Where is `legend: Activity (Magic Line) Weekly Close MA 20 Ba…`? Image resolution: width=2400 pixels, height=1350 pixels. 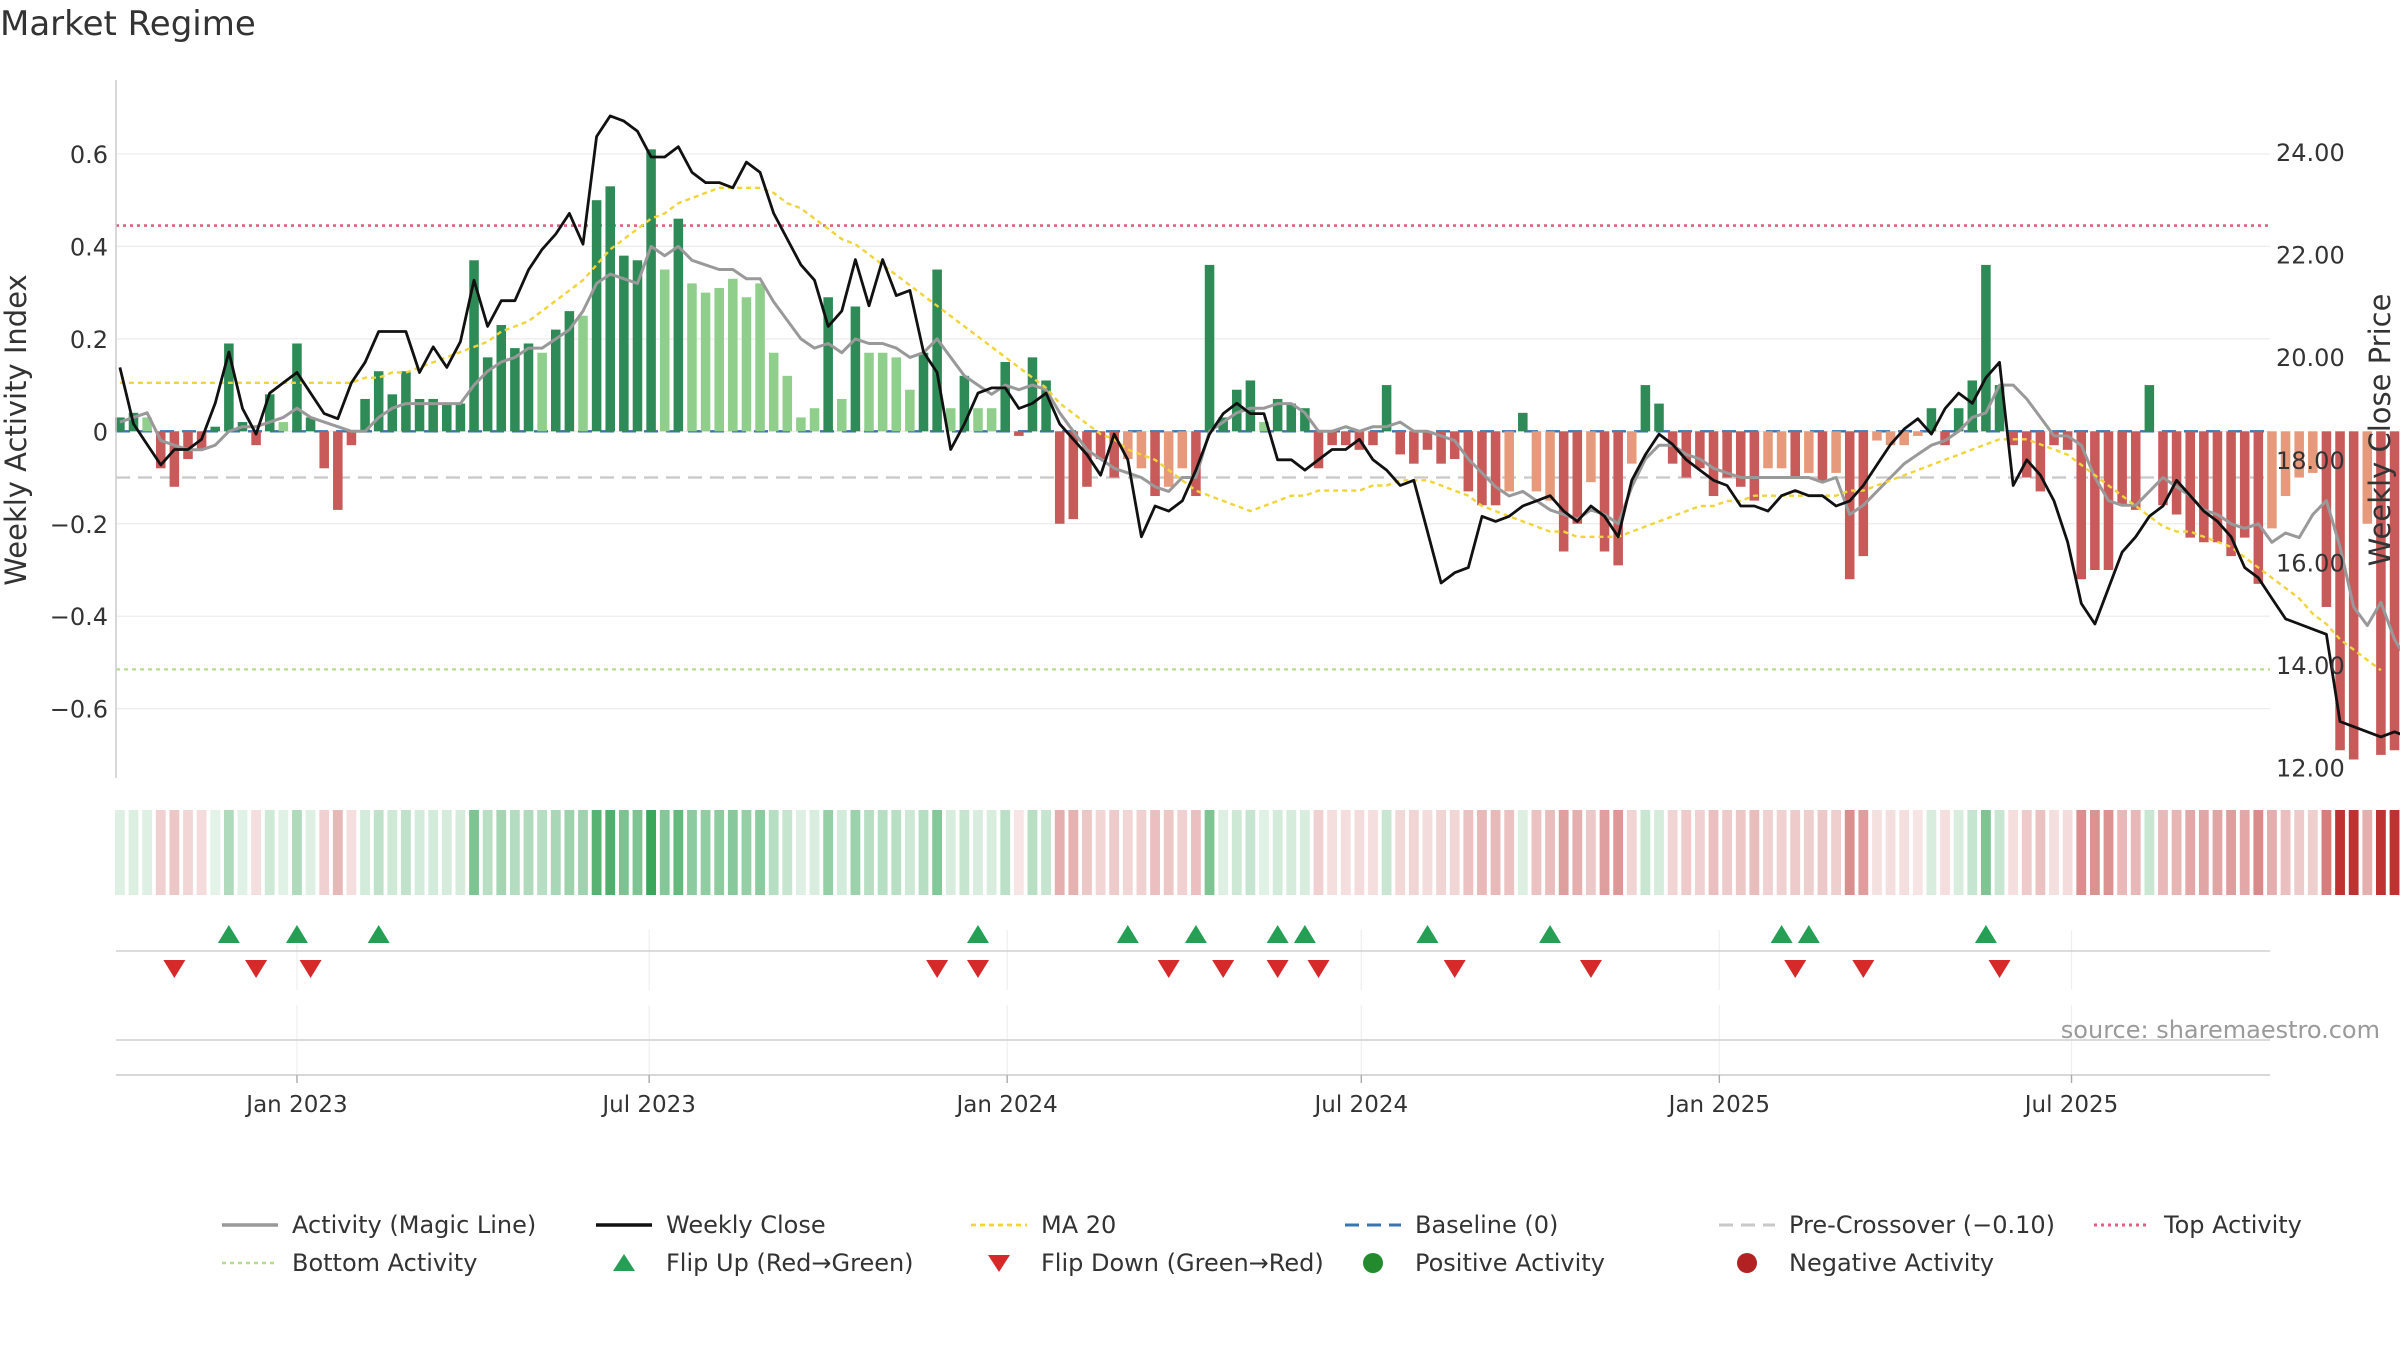 legend: Activity (Magic Line) Weekly Close MA 20 Ba… is located at coordinates (1262, 1244).